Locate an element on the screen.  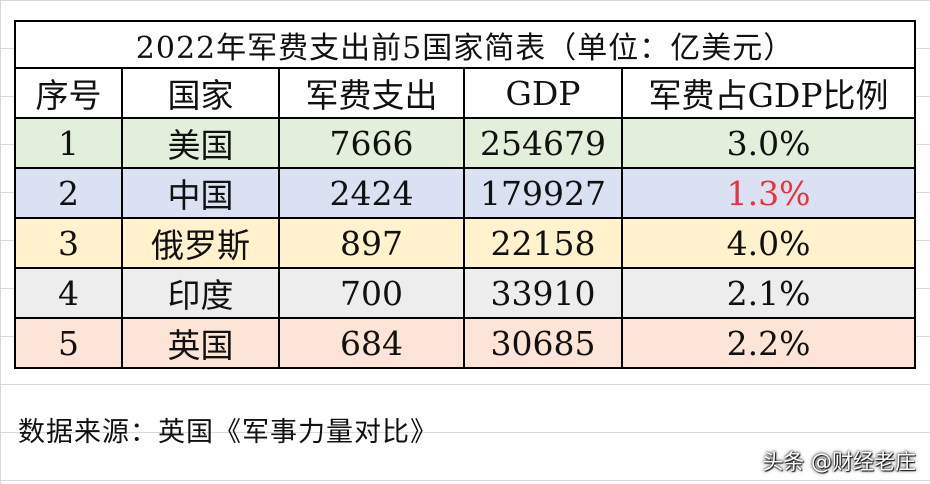
cell-rank: 5 is located at coordinates (68, 343).